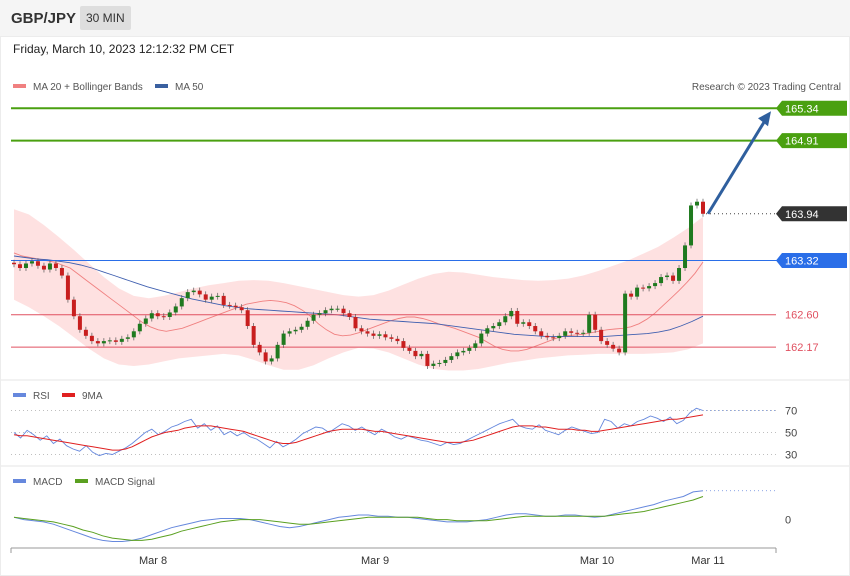 The image size is (850, 576). What do you see at coordinates (802, 316) in the screenshot?
I see `price-level-label: 162.60` at bounding box center [802, 316].